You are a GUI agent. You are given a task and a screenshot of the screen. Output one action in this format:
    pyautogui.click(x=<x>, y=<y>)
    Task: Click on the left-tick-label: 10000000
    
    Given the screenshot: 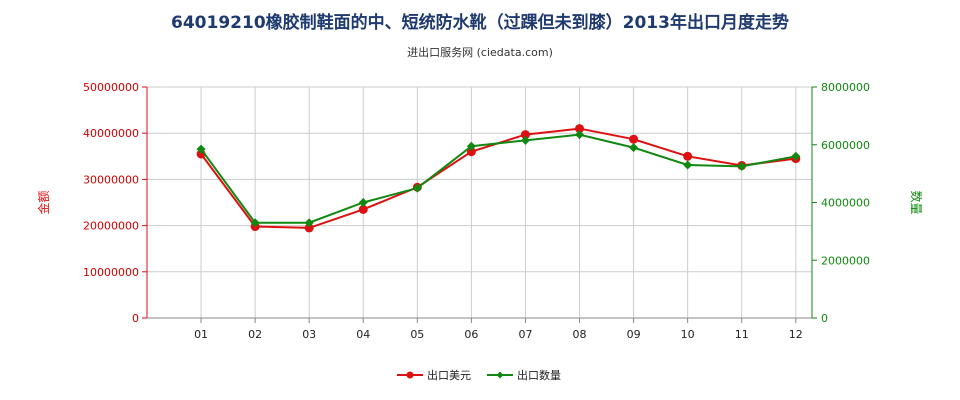 What is the action you would take?
    pyautogui.click(x=111, y=272)
    